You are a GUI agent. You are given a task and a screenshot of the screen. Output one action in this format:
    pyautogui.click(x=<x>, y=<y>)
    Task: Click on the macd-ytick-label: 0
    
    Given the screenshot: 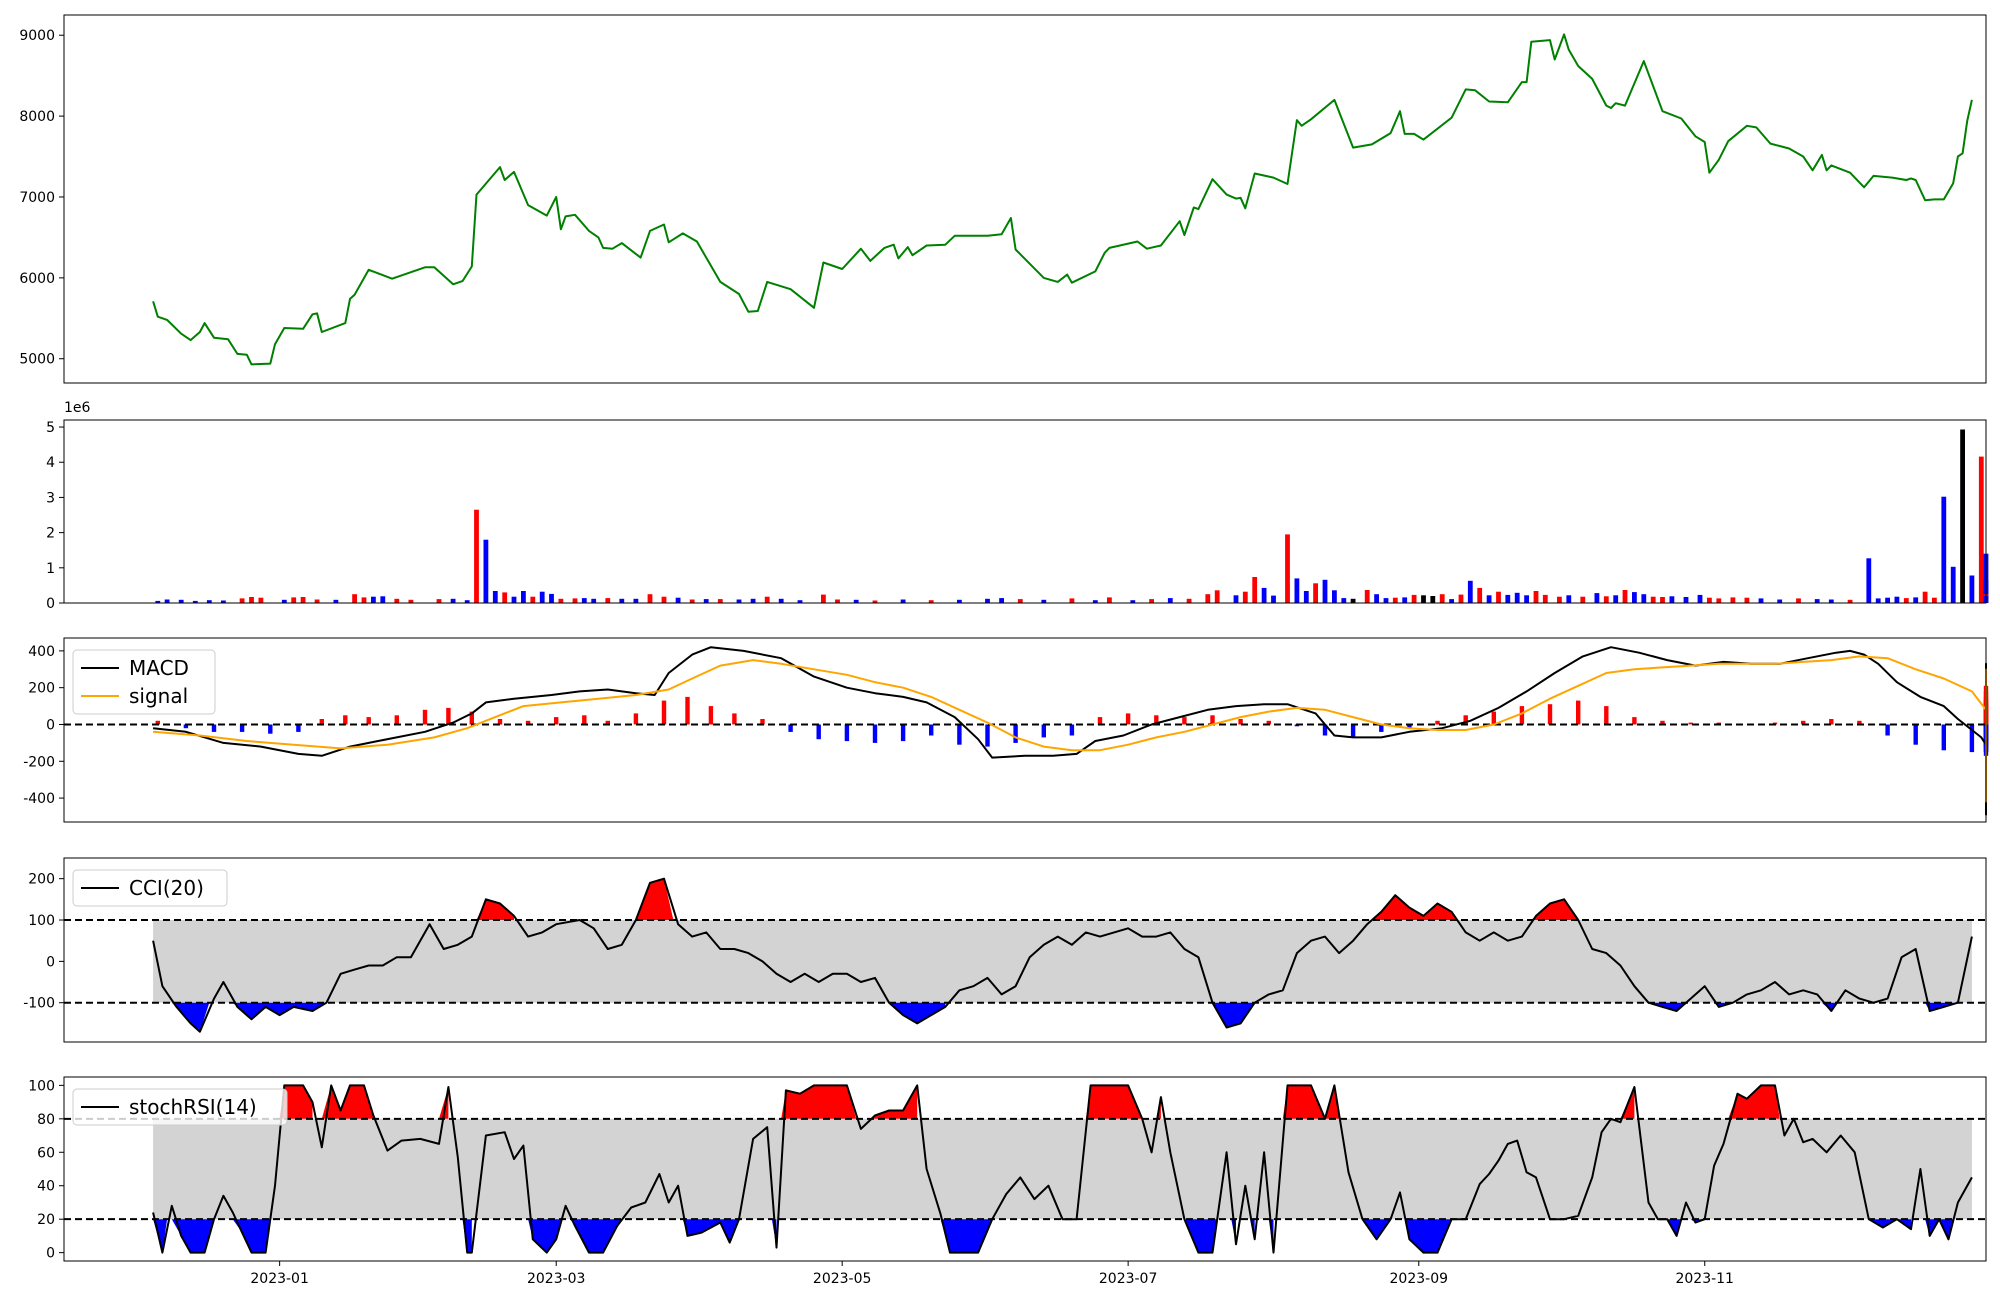 What is the action you would take?
    pyautogui.click(x=50, y=725)
    